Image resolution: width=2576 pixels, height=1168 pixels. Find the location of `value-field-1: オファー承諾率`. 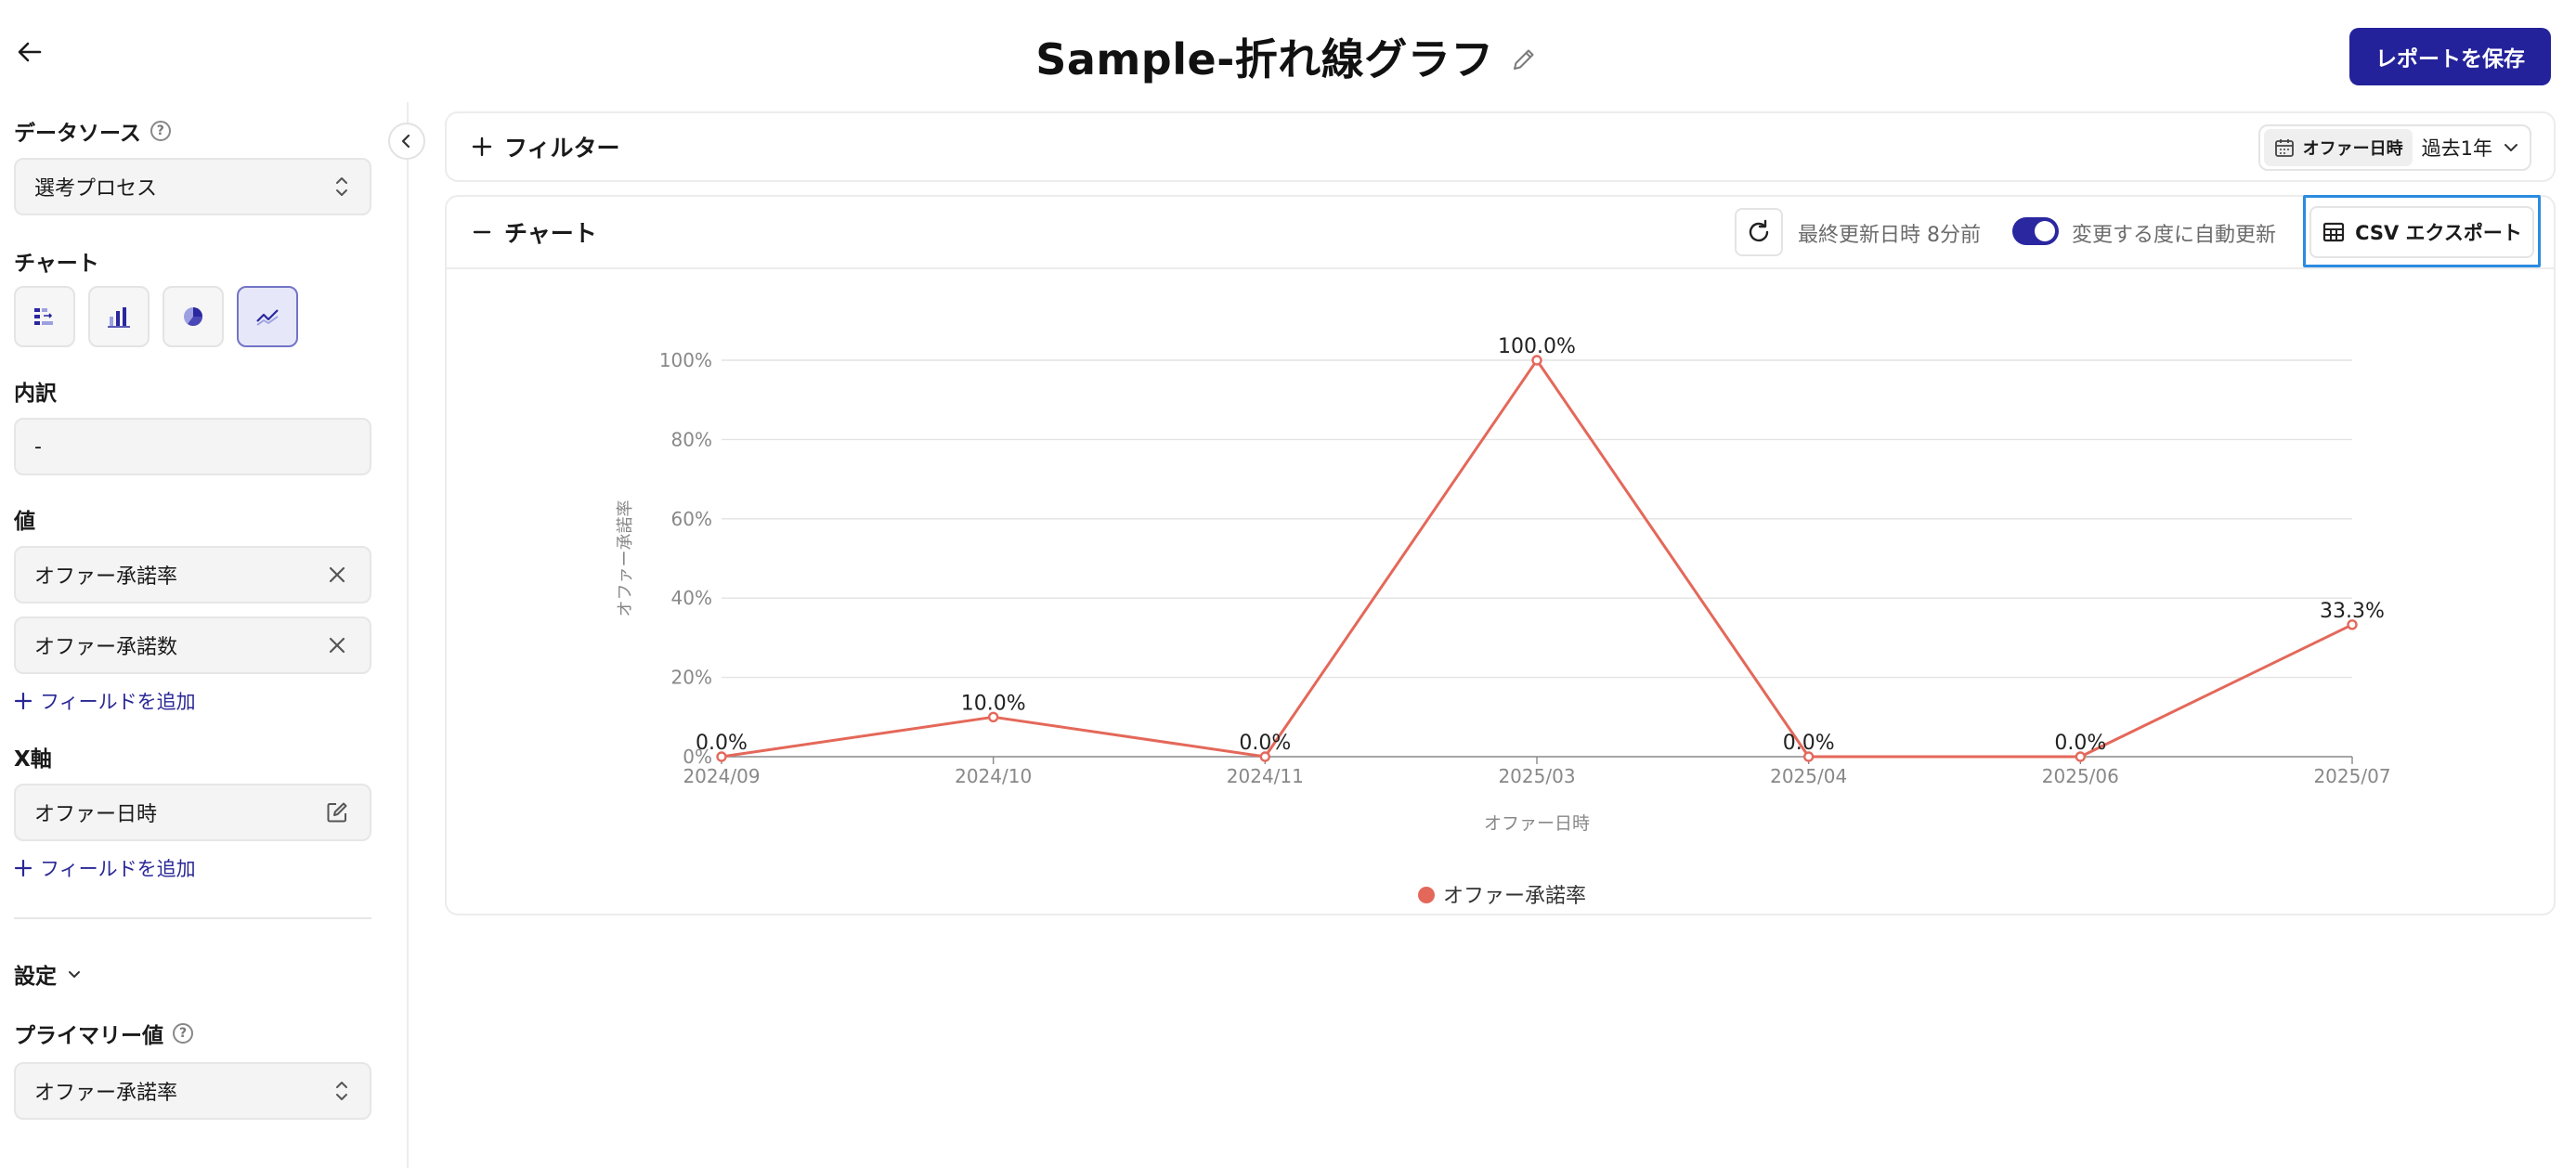

value-field-1: オファー承諾率 is located at coordinates (192, 574).